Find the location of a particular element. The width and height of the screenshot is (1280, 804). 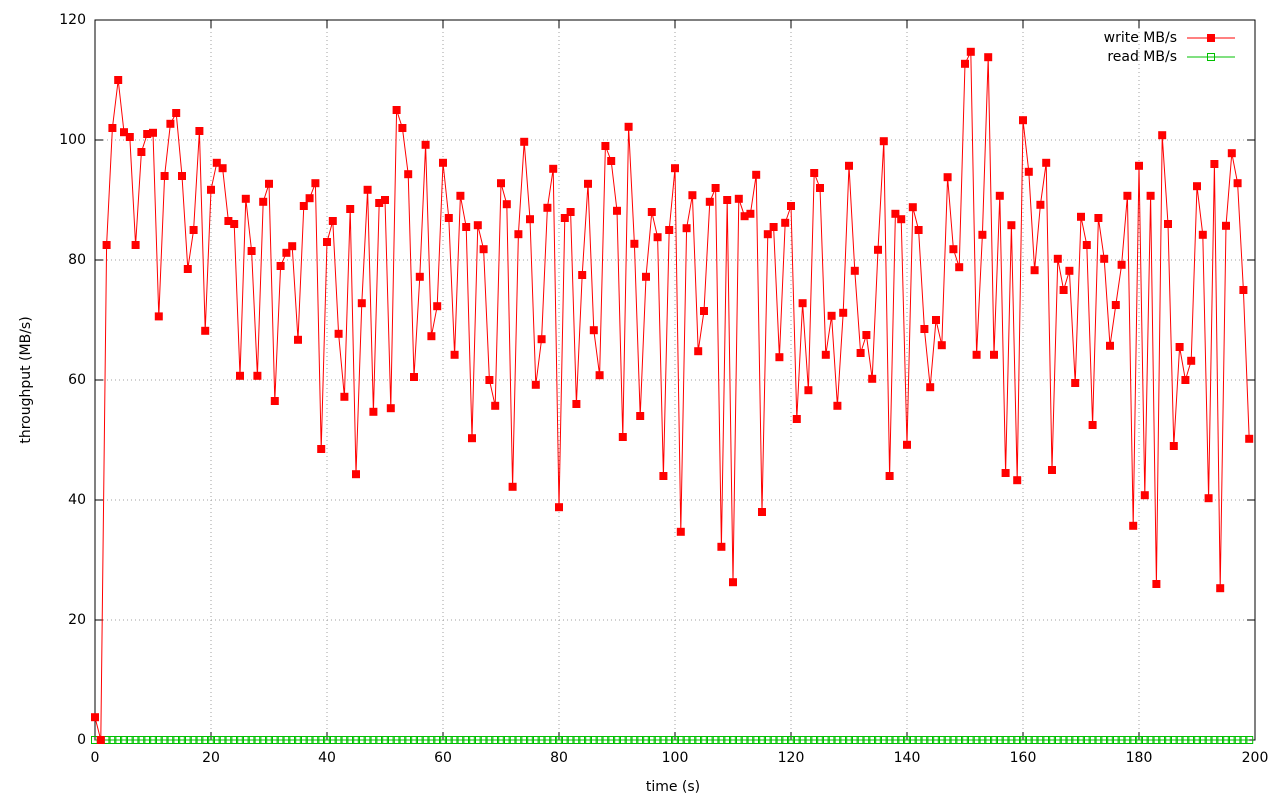

legend-label: write MB/s is located at coordinates (1140, 38).